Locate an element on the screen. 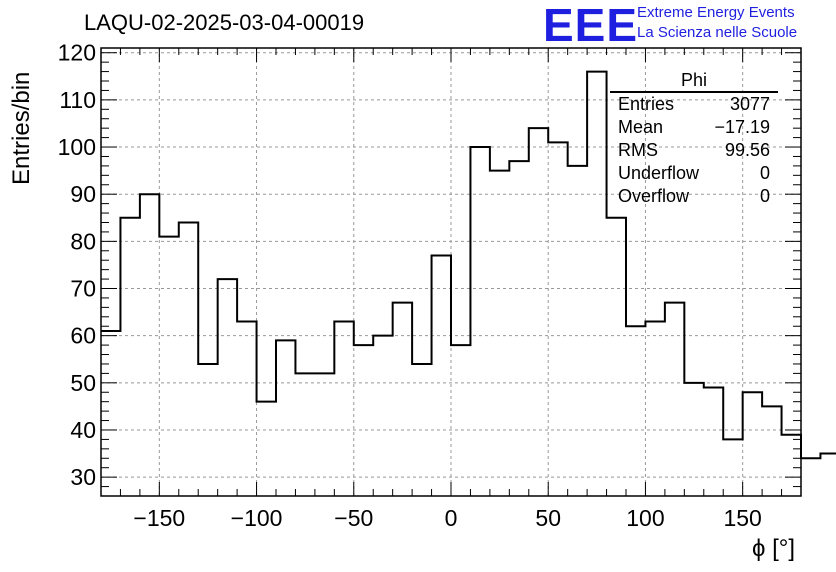  stats-label: Underflow is located at coordinates (659, 173).